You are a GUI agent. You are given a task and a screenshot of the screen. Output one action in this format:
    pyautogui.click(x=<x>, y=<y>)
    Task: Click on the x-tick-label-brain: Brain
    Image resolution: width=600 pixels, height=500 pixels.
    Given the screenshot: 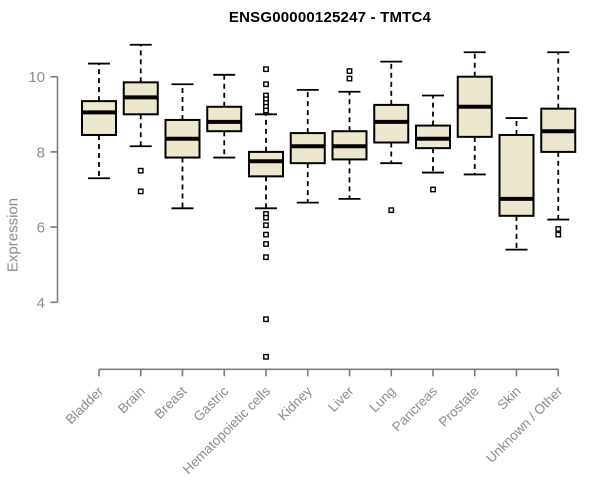 What is the action you would take?
    pyautogui.click(x=131, y=400)
    